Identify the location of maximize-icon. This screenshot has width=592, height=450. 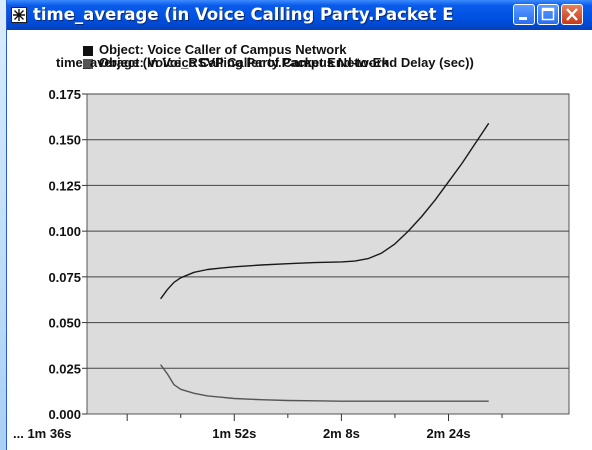
(548, 14).